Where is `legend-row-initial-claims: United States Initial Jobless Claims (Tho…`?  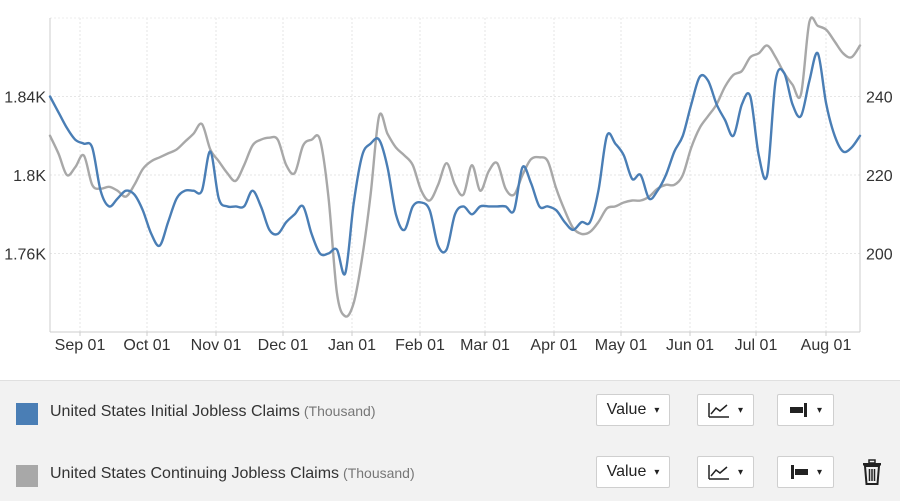 legend-row-initial-claims: United States Initial Jobless Claims (Tho… is located at coordinates (450, 414).